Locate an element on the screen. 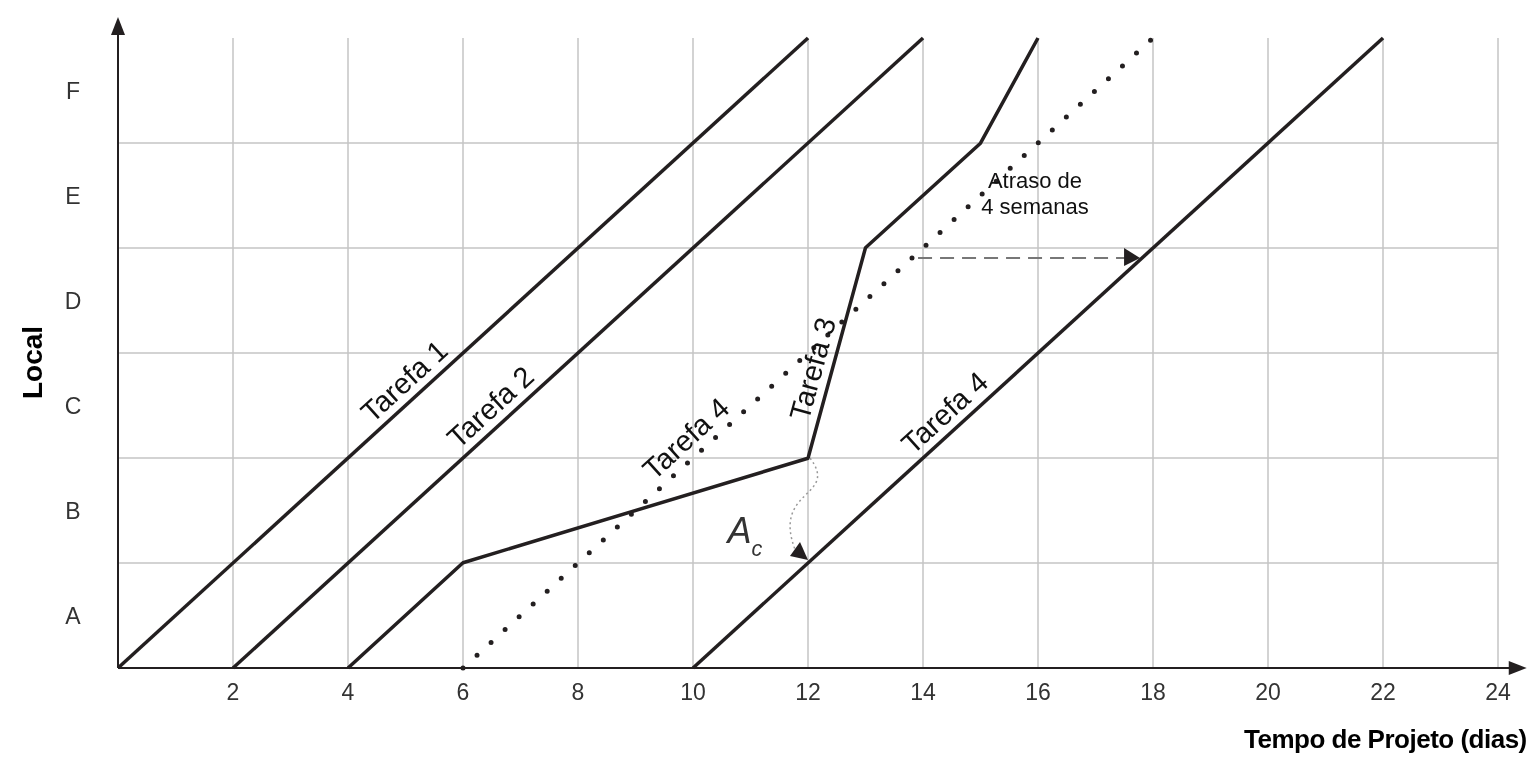 The width and height of the screenshot is (1539, 780). category-label: B is located at coordinates (73, 510).